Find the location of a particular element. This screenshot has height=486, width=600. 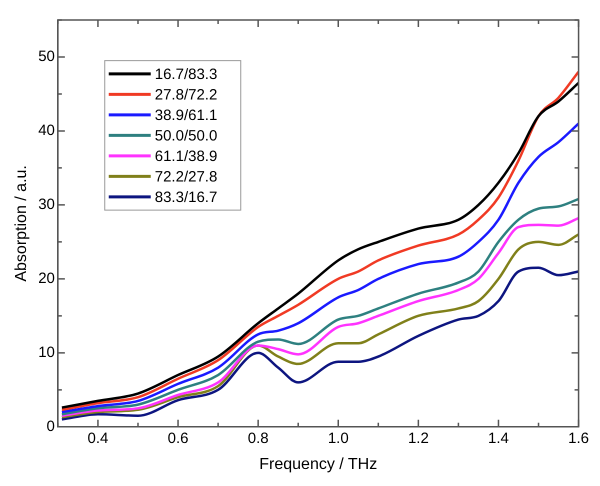

y-tick-label: 20 is located at coordinates (46, 279).